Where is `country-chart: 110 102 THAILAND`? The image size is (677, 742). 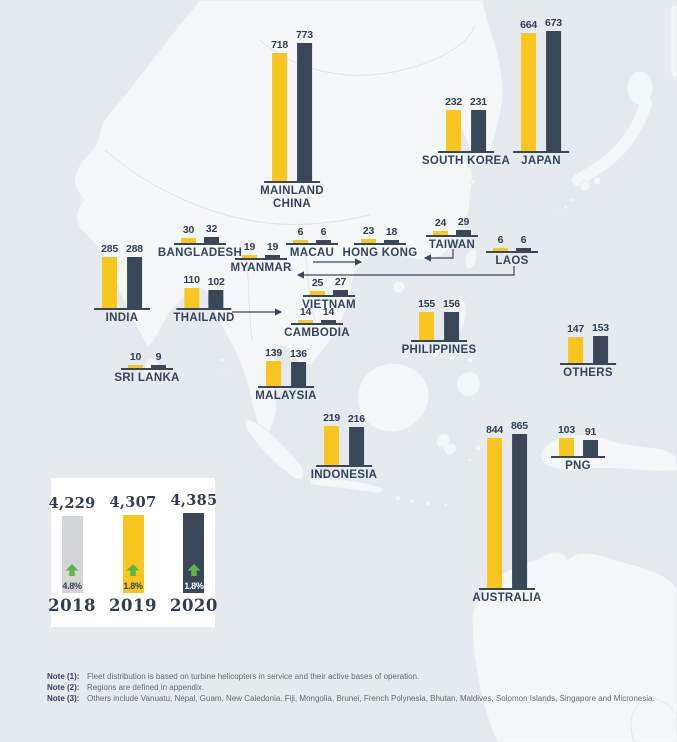 country-chart: 110 102 THAILAND is located at coordinates (203, 299).